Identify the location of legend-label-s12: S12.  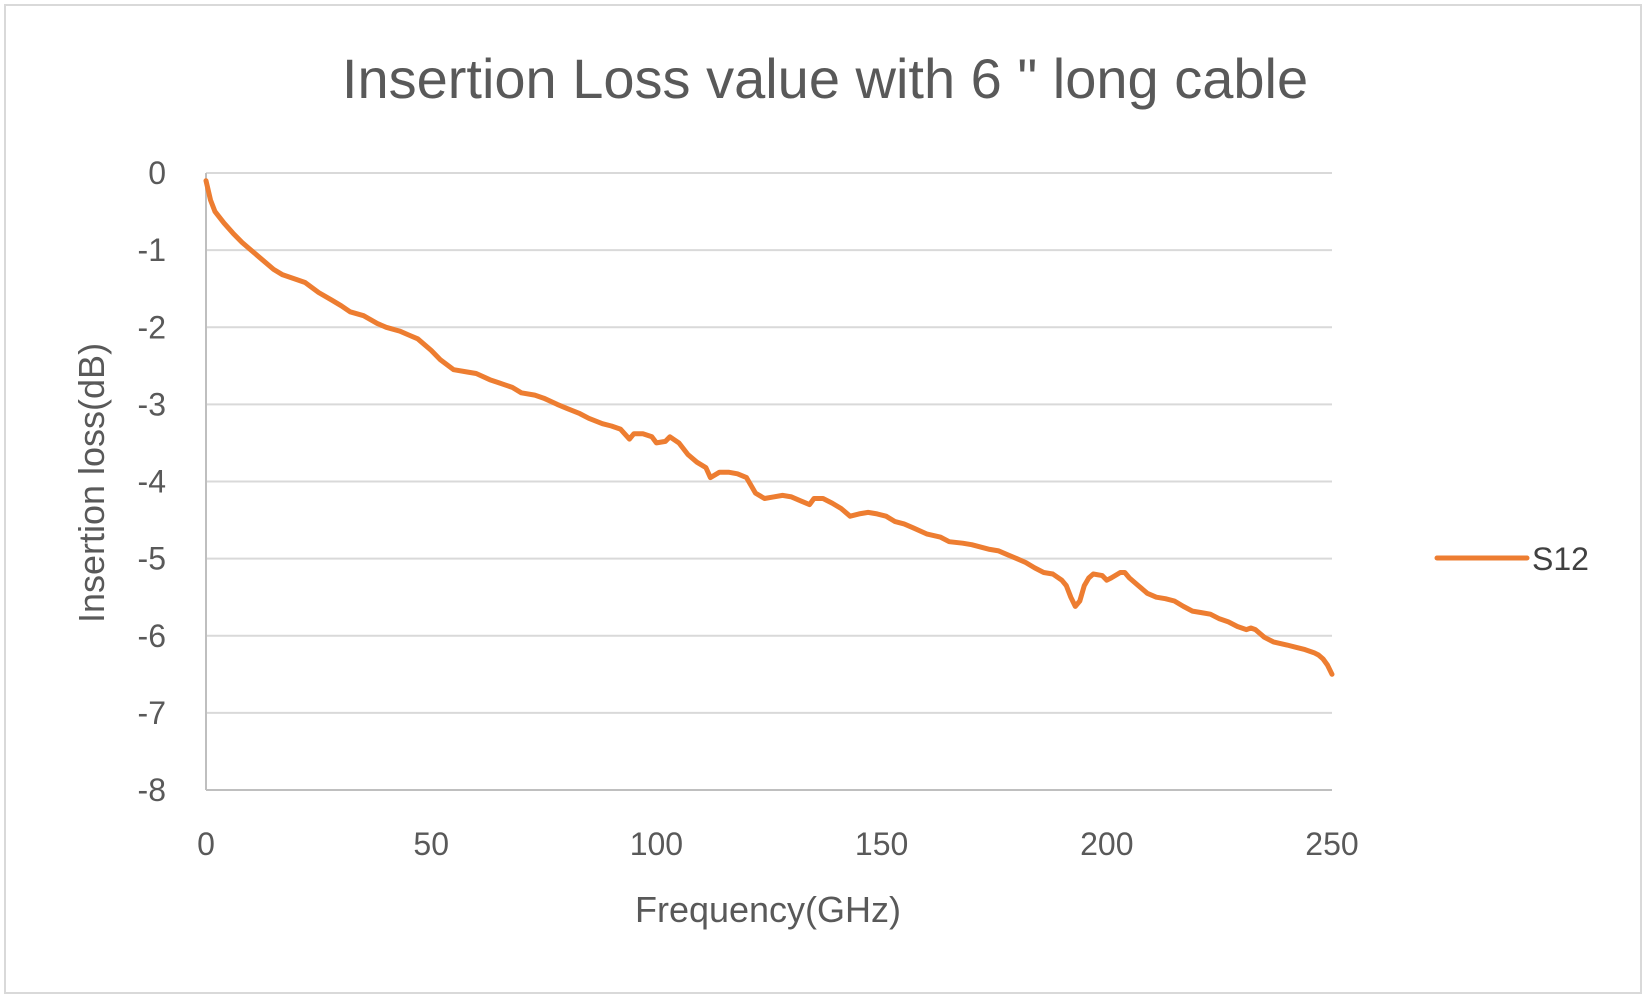
(1560, 559).